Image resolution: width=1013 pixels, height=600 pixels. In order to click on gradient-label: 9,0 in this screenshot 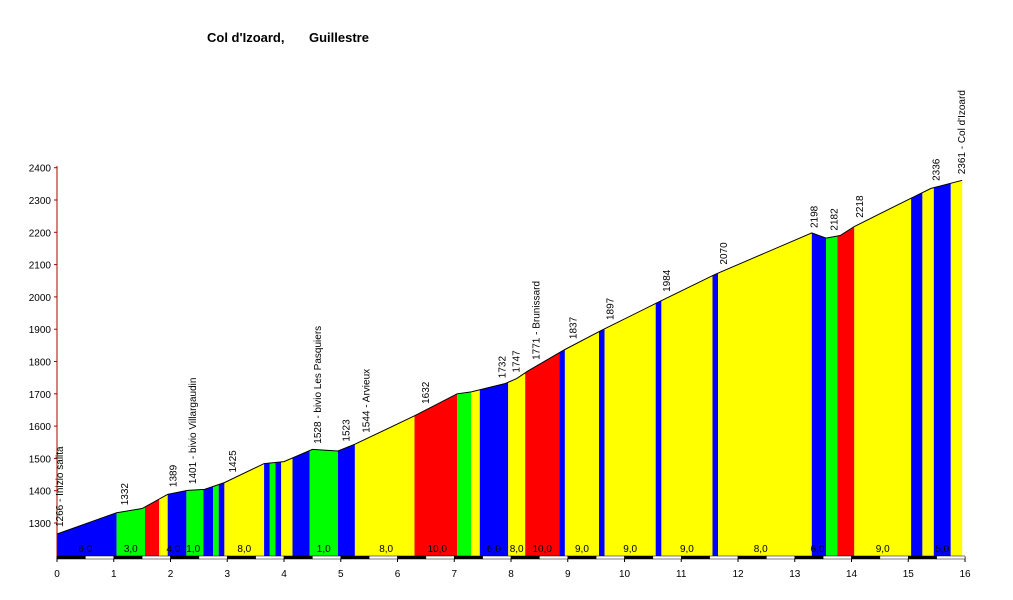, I will do `click(582, 549)`.